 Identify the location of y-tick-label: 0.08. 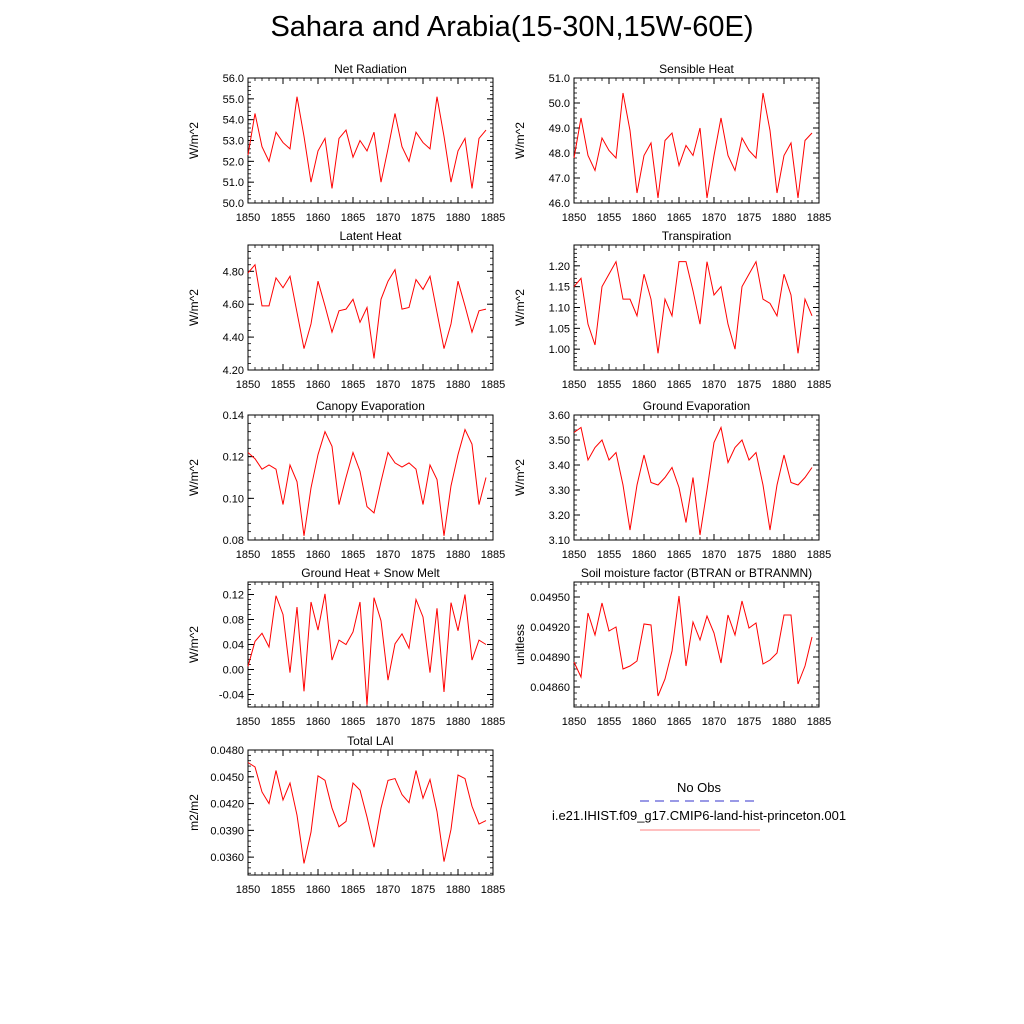
(233, 621).